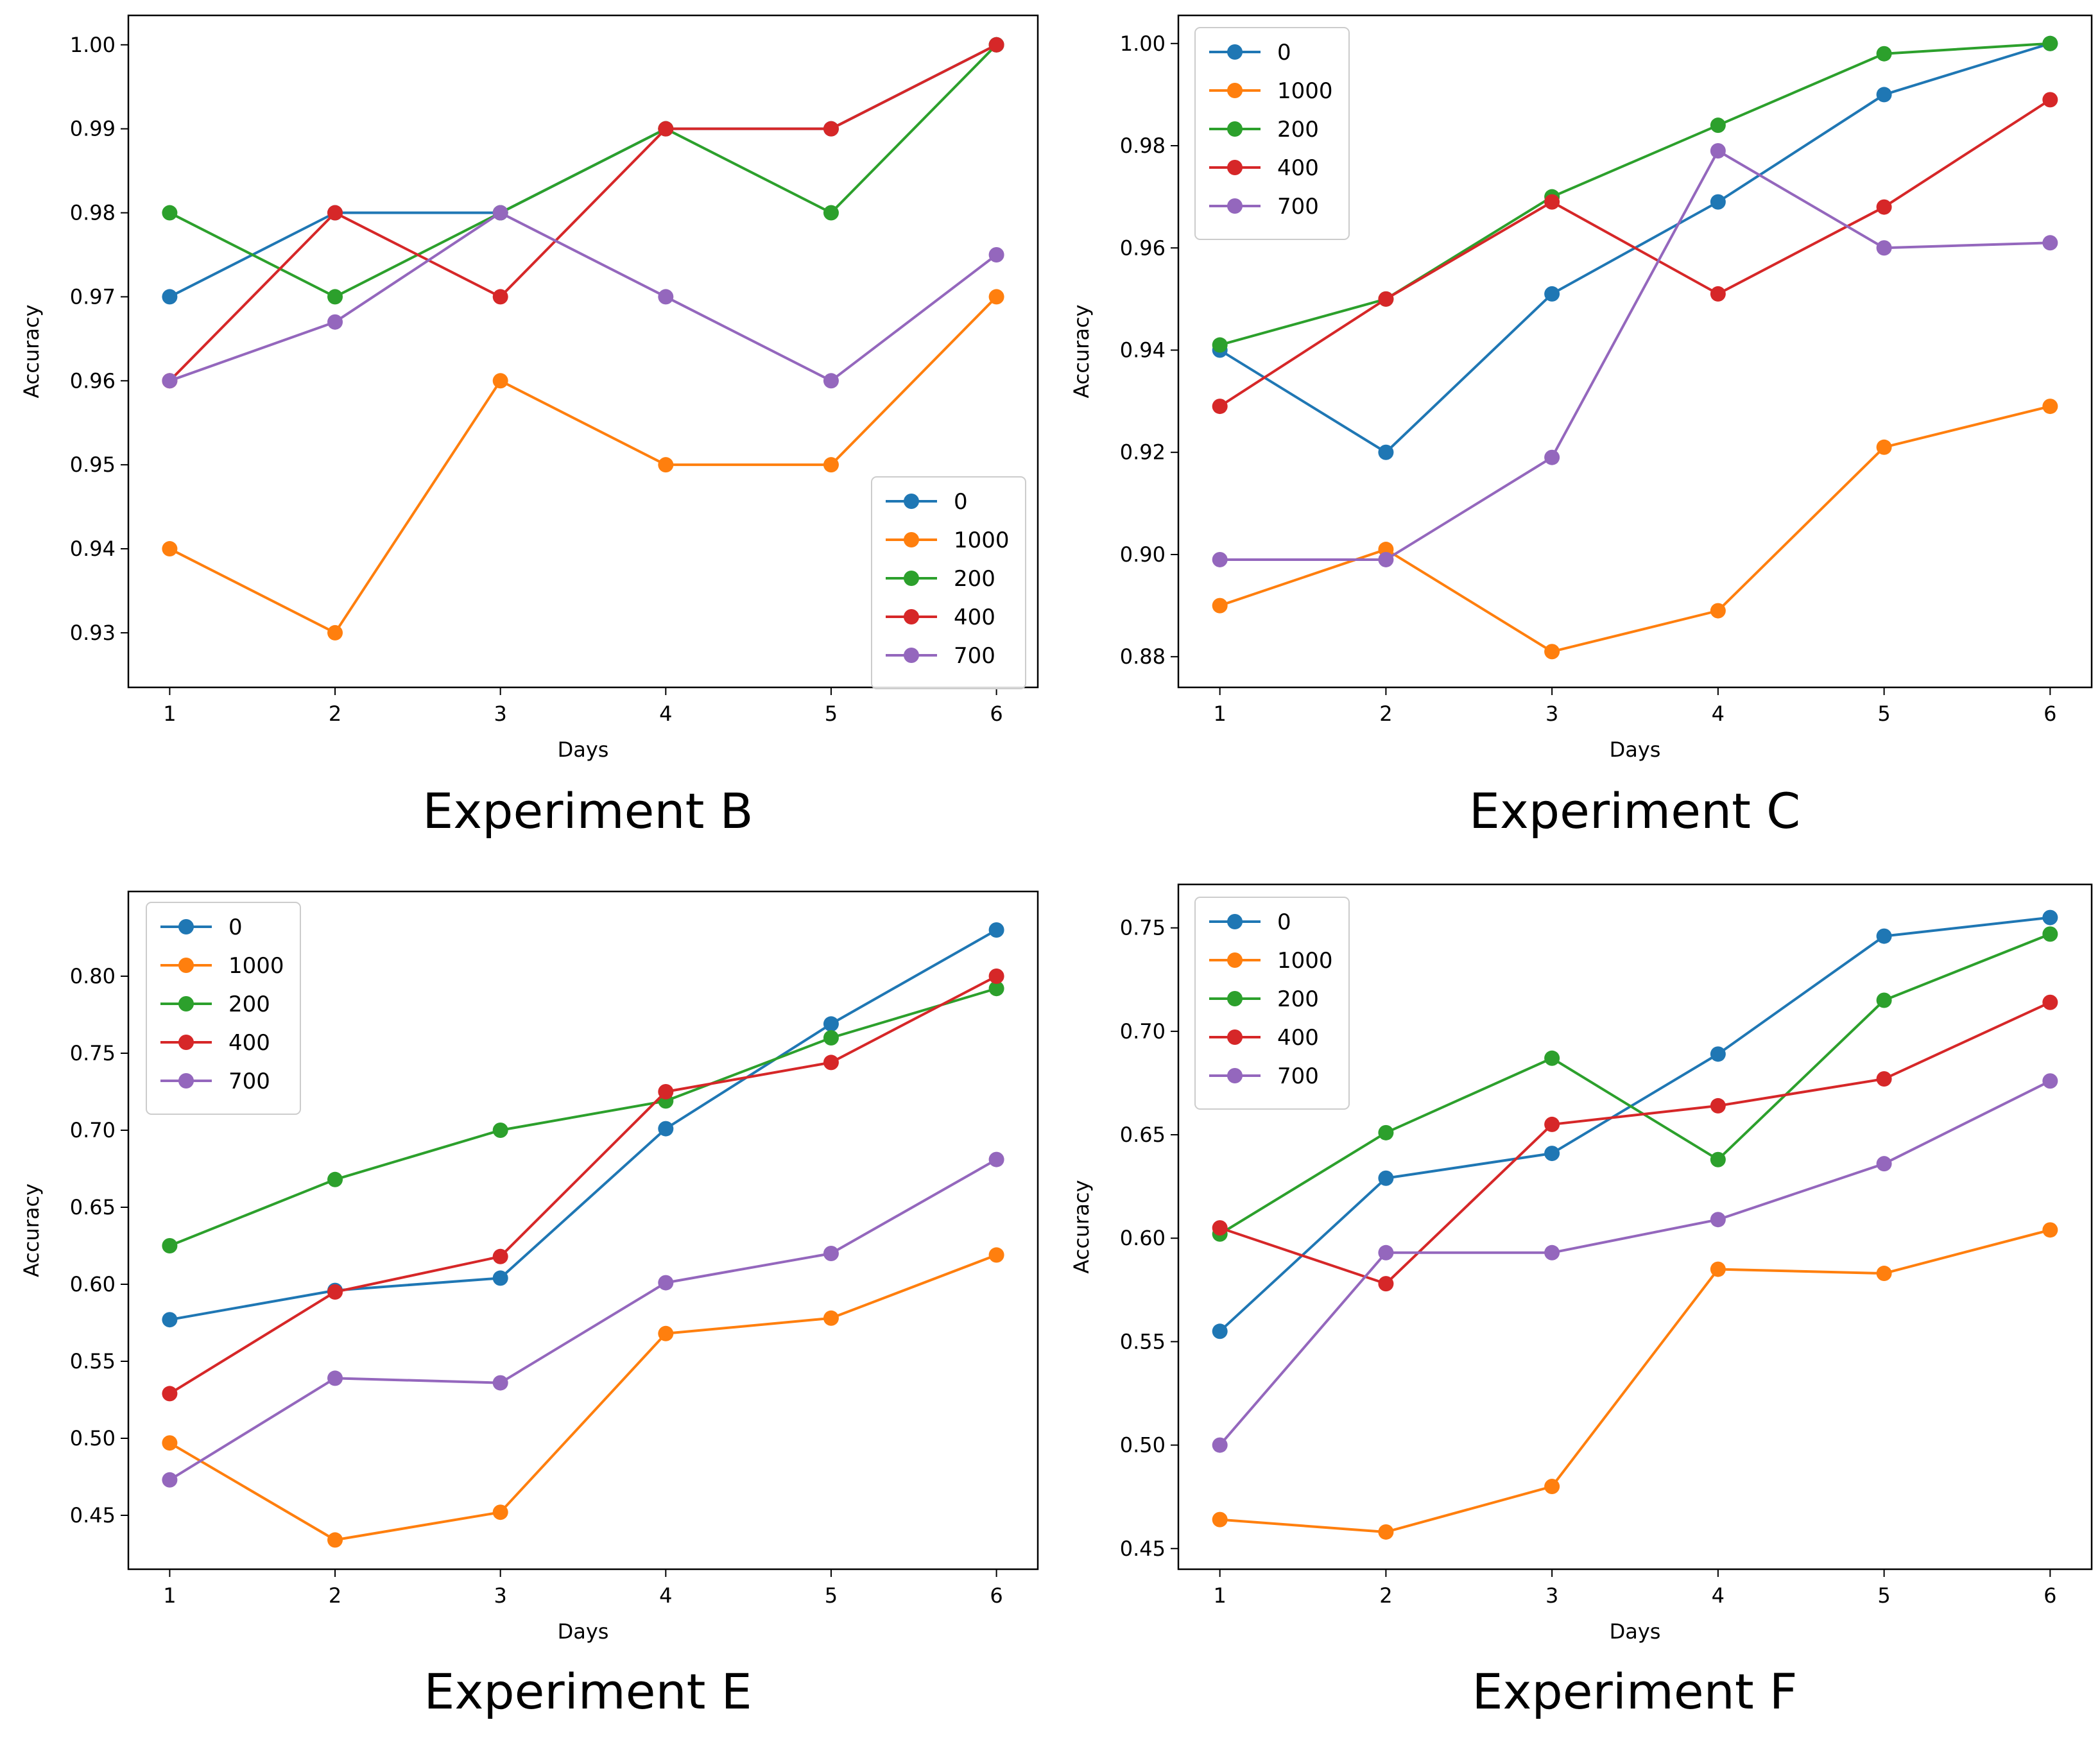 This screenshot has width=2100, height=1756. What do you see at coordinates (1143, 43) in the screenshot?
I see `y-tick-label: 1.00` at bounding box center [1143, 43].